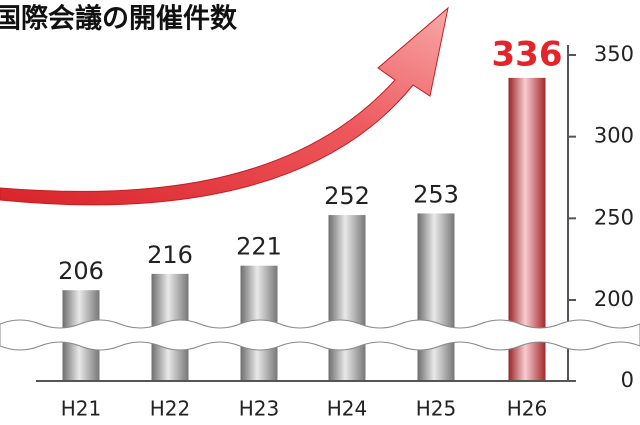 The height and width of the screenshot is (425, 640). I want to click on y-tick-label: 250, so click(614, 217).